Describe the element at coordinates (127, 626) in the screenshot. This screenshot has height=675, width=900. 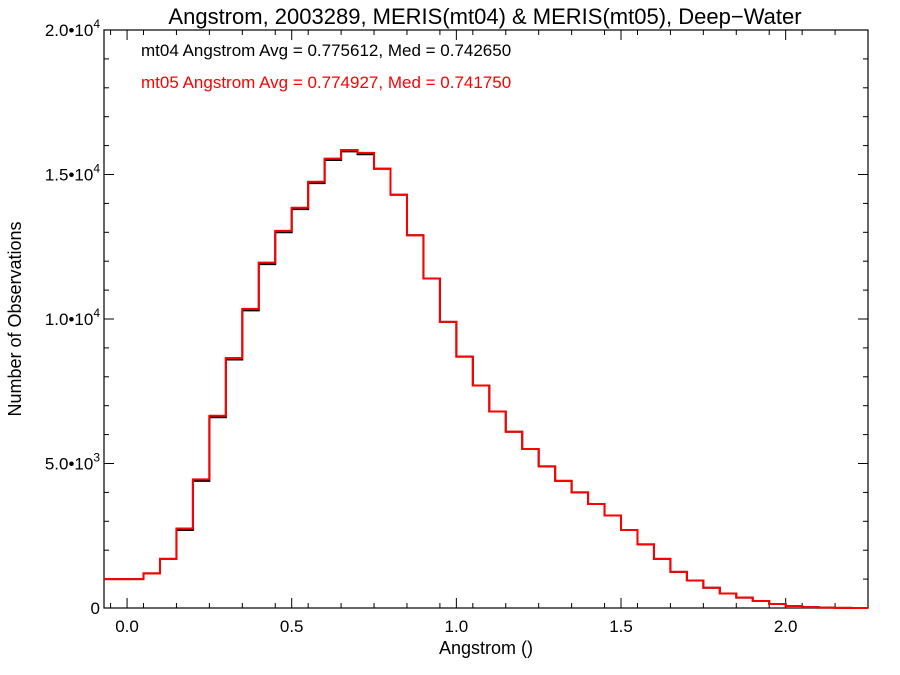
I see `x-tick-label: 0.0` at that location.